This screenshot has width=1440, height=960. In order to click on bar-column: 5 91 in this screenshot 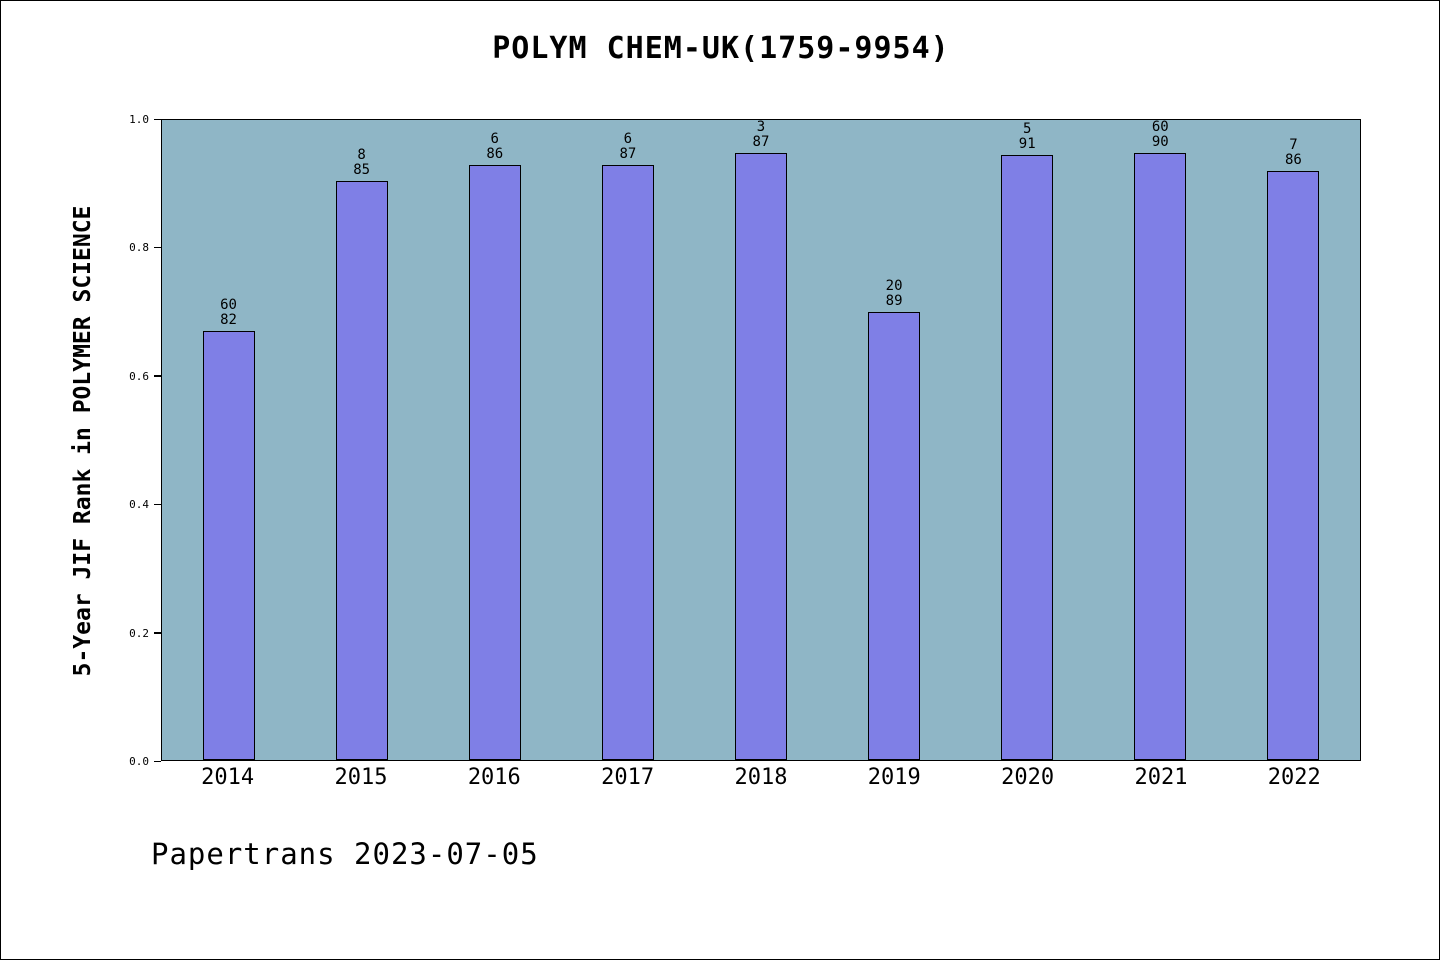, I will do `click(1027, 440)`.